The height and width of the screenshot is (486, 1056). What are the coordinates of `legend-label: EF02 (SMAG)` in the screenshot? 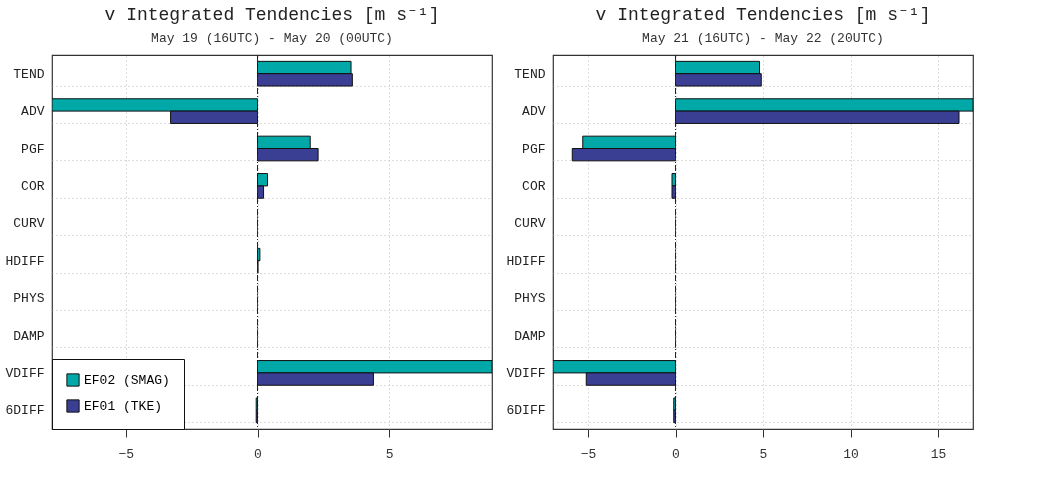 It's located at (127, 380).